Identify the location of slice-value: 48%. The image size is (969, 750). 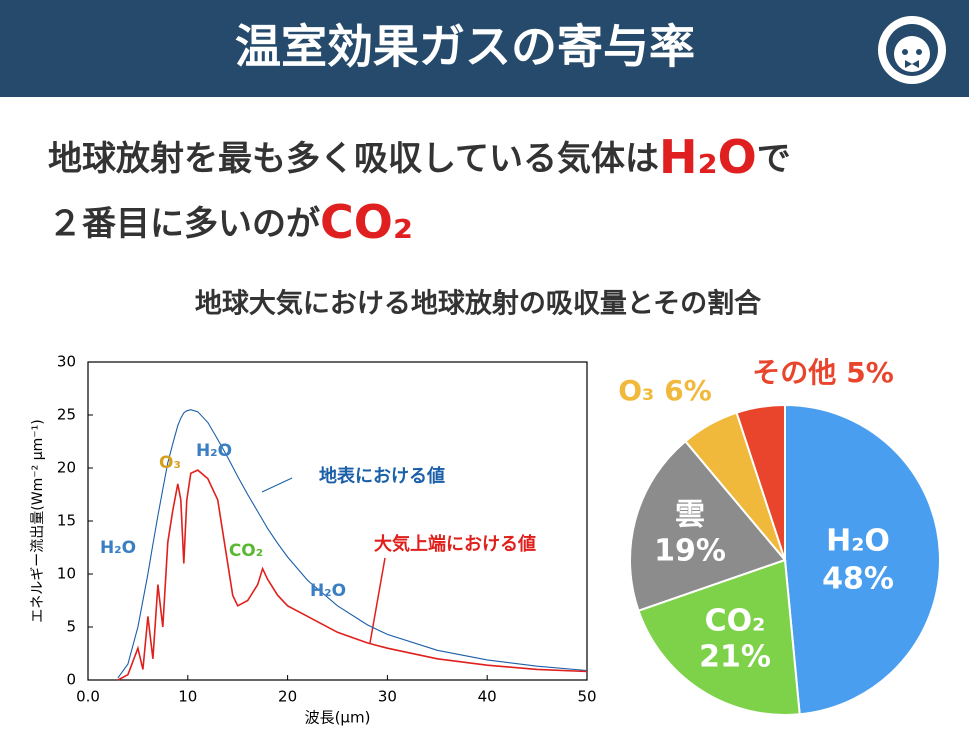
(858, 579).